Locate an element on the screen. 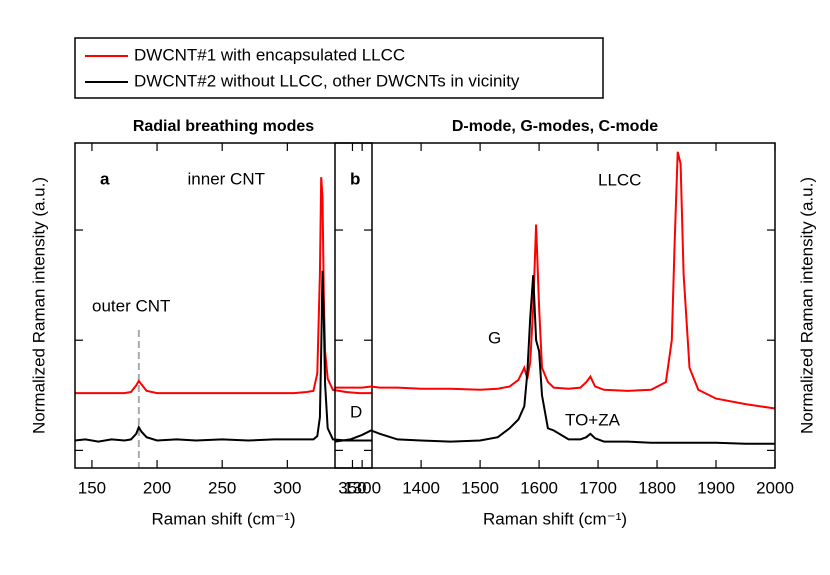 The width and height of the screenshot is (830, 575). x-tick-label: 150 is located at coordinates (92, 487).